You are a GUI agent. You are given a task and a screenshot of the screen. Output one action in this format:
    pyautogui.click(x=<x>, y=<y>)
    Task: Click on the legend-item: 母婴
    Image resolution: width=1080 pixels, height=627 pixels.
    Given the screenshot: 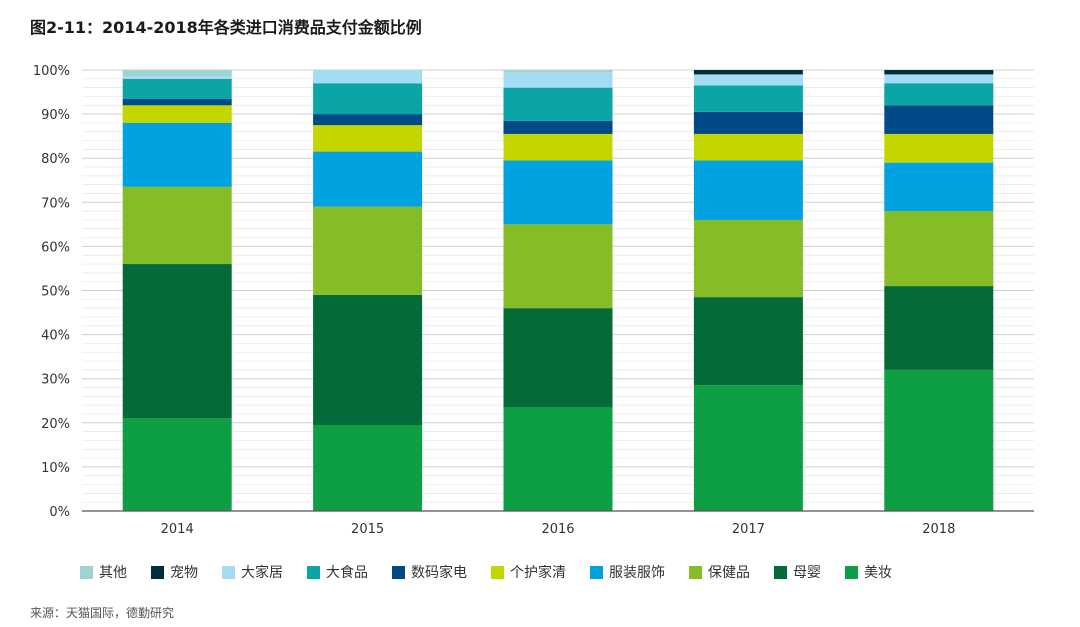 What is the action you would take?
    pyautogui.click(x=797, y=572)
    